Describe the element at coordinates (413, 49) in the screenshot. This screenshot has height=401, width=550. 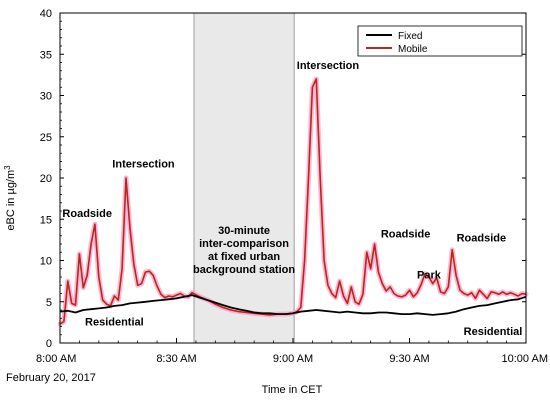
I see `legend-mobile-label: Mobile` at that location.